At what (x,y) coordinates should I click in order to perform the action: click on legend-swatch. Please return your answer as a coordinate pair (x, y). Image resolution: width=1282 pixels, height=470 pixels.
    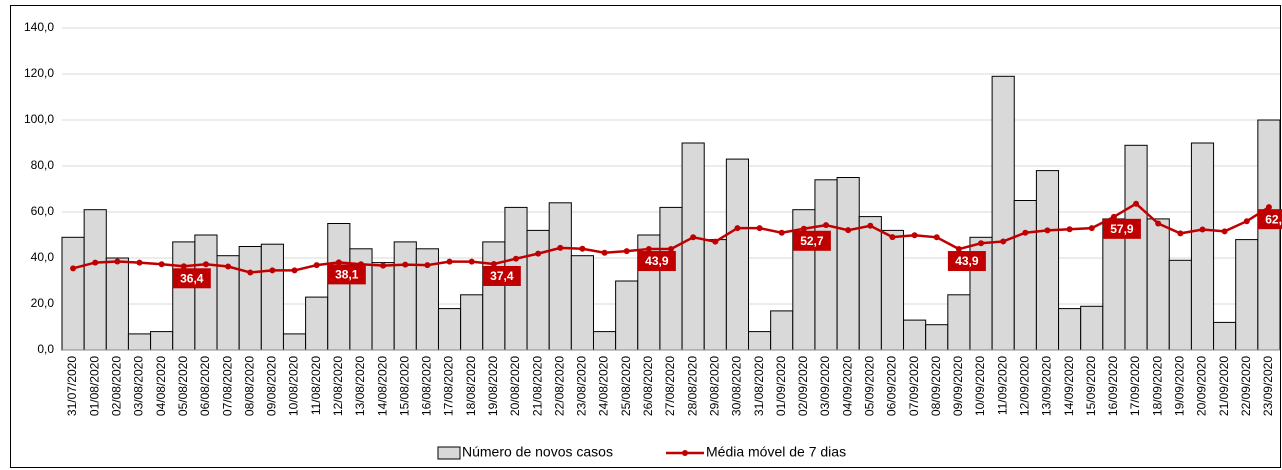
    Looking at the image, I should click on (449, 453).